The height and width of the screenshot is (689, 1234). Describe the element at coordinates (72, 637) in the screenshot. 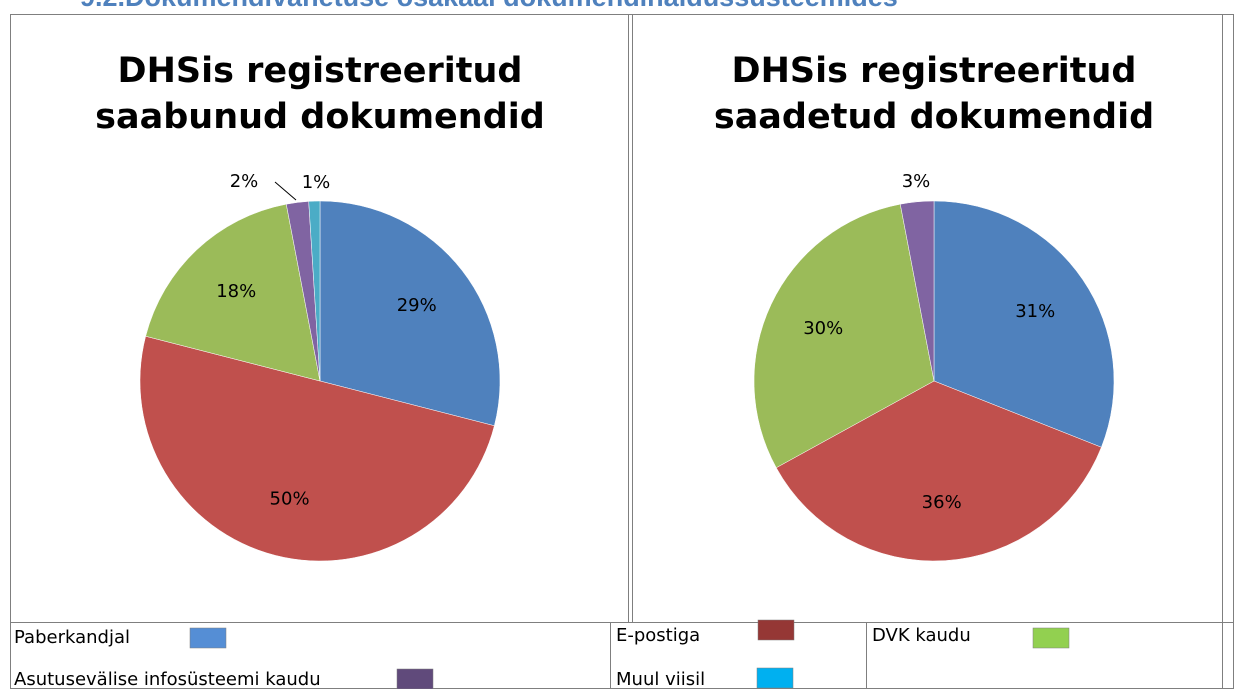

I see `legend-label: Paberkandjal` at that location.